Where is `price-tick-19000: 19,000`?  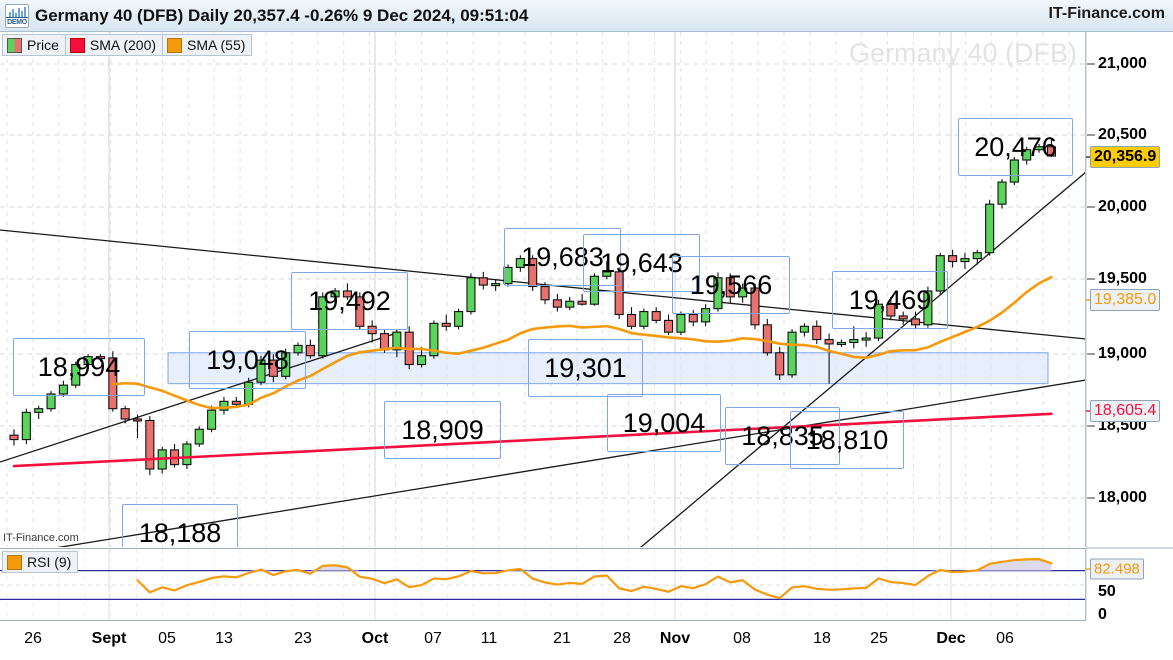 price-tick-19000: 19,000 is located at coordinates (1122, 353).